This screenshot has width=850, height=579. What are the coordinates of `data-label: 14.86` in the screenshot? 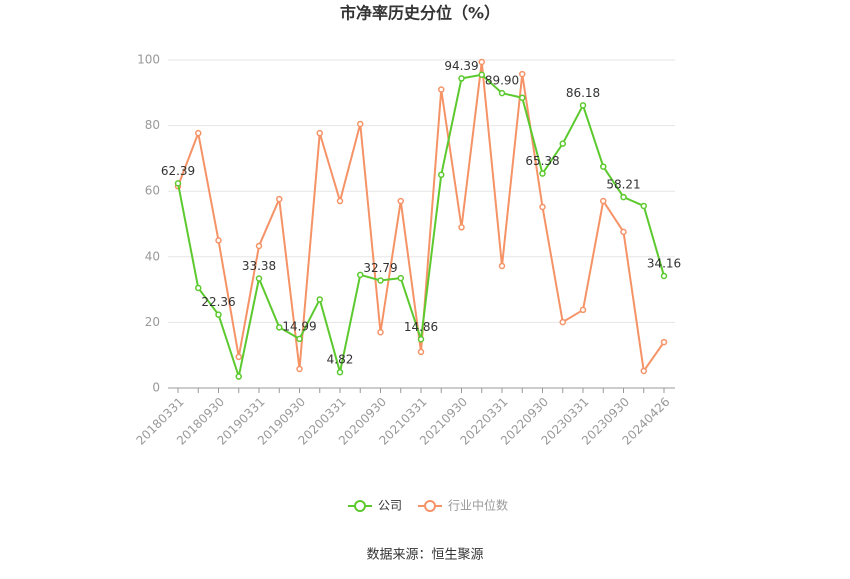 It's located at (421, 327).